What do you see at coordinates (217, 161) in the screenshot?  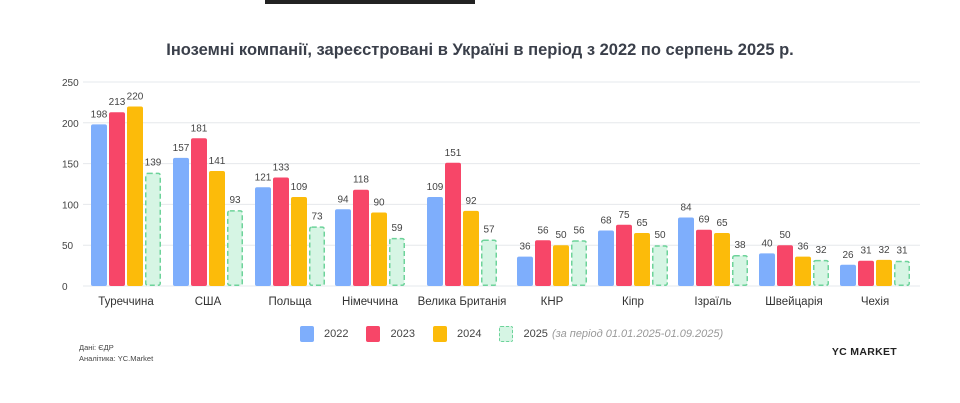 I see `data-label: 141` at bounding box center [217, 161].